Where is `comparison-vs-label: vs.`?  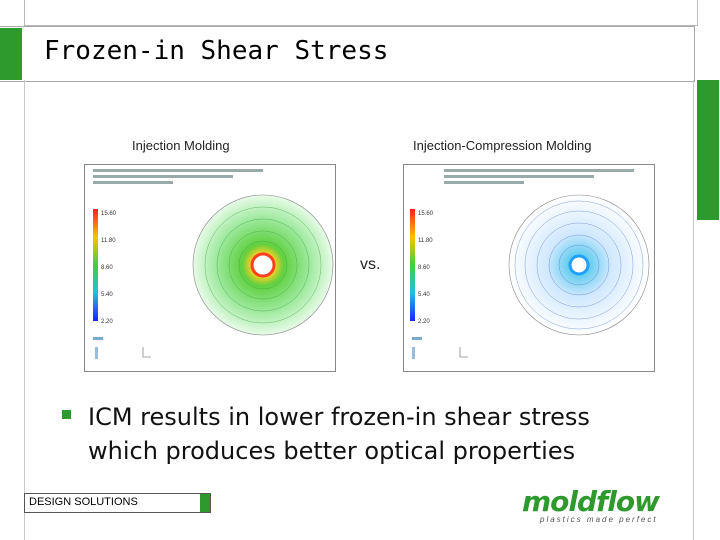
comparison-vs-label: vs. is located at coordinates (370, 264).